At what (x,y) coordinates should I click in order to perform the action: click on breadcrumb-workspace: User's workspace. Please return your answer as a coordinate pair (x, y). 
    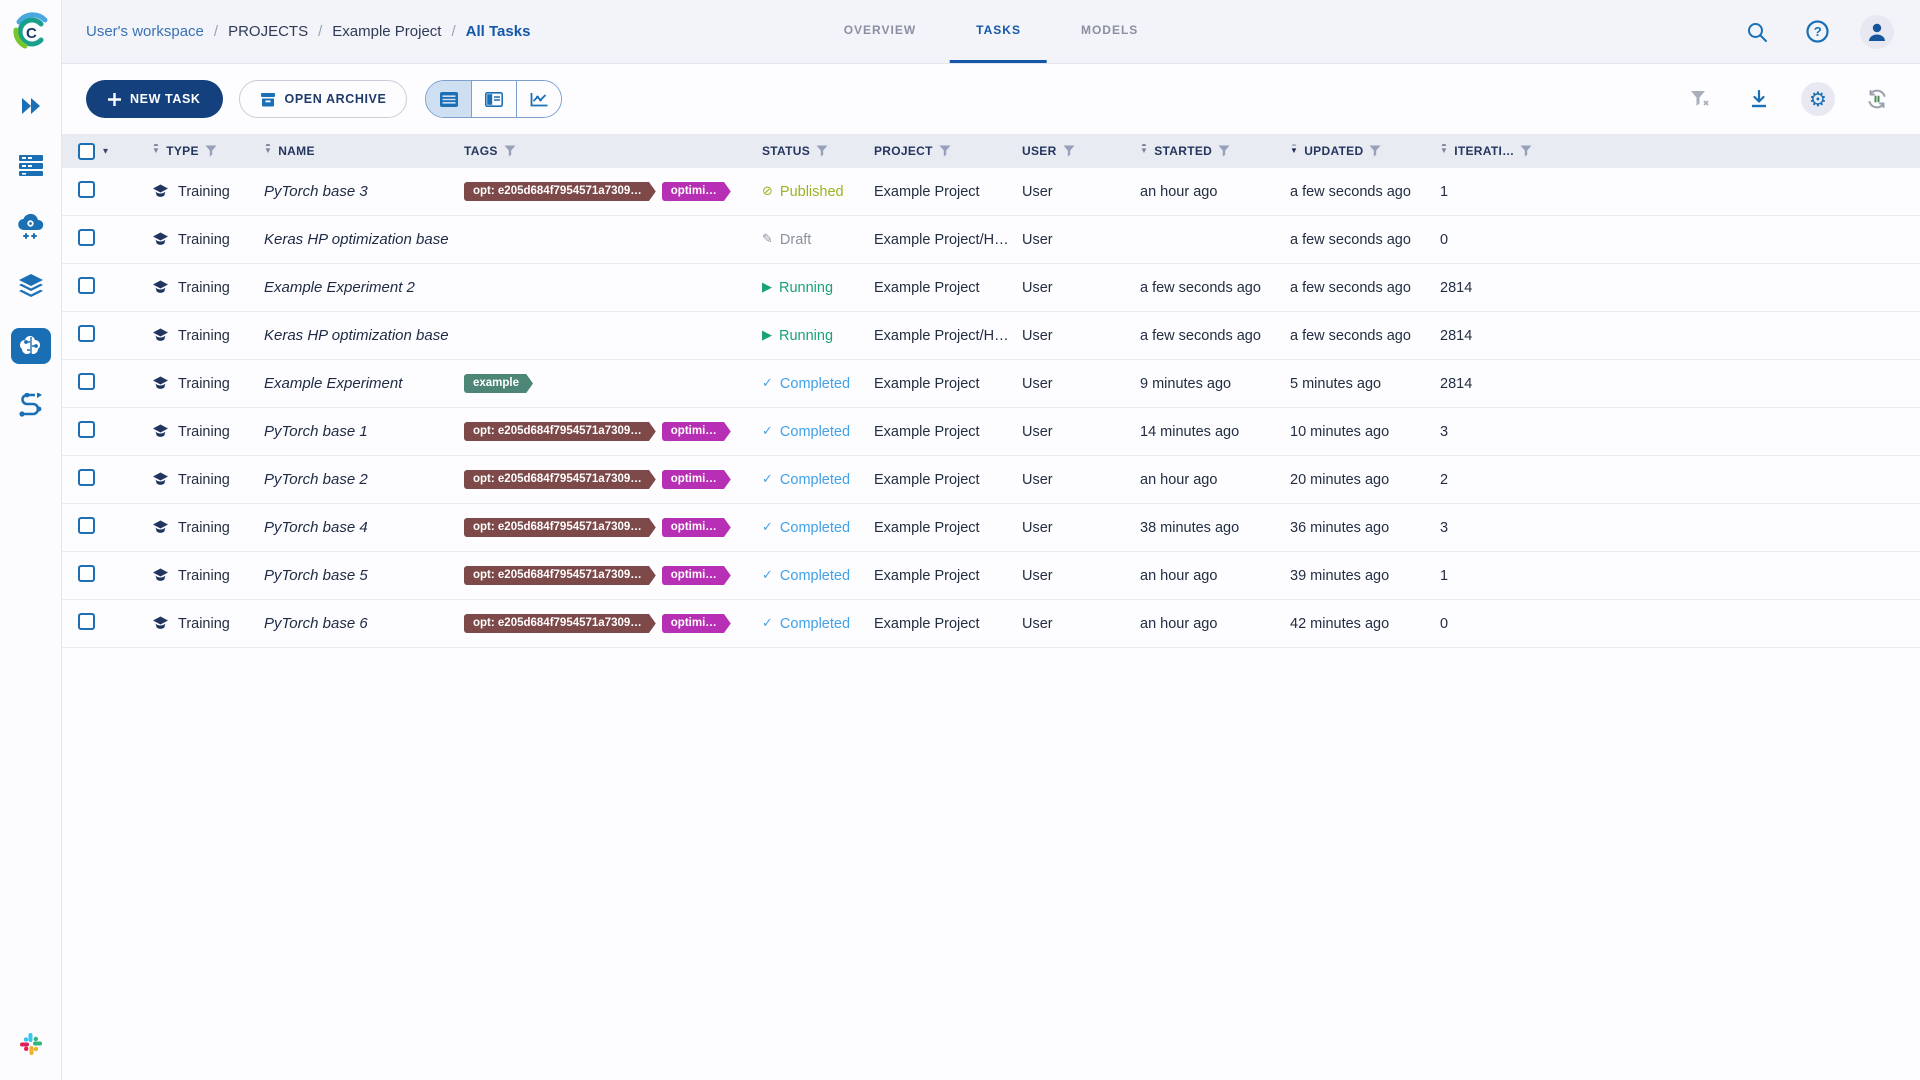
    Looking at the image, I should click on (145, 31).